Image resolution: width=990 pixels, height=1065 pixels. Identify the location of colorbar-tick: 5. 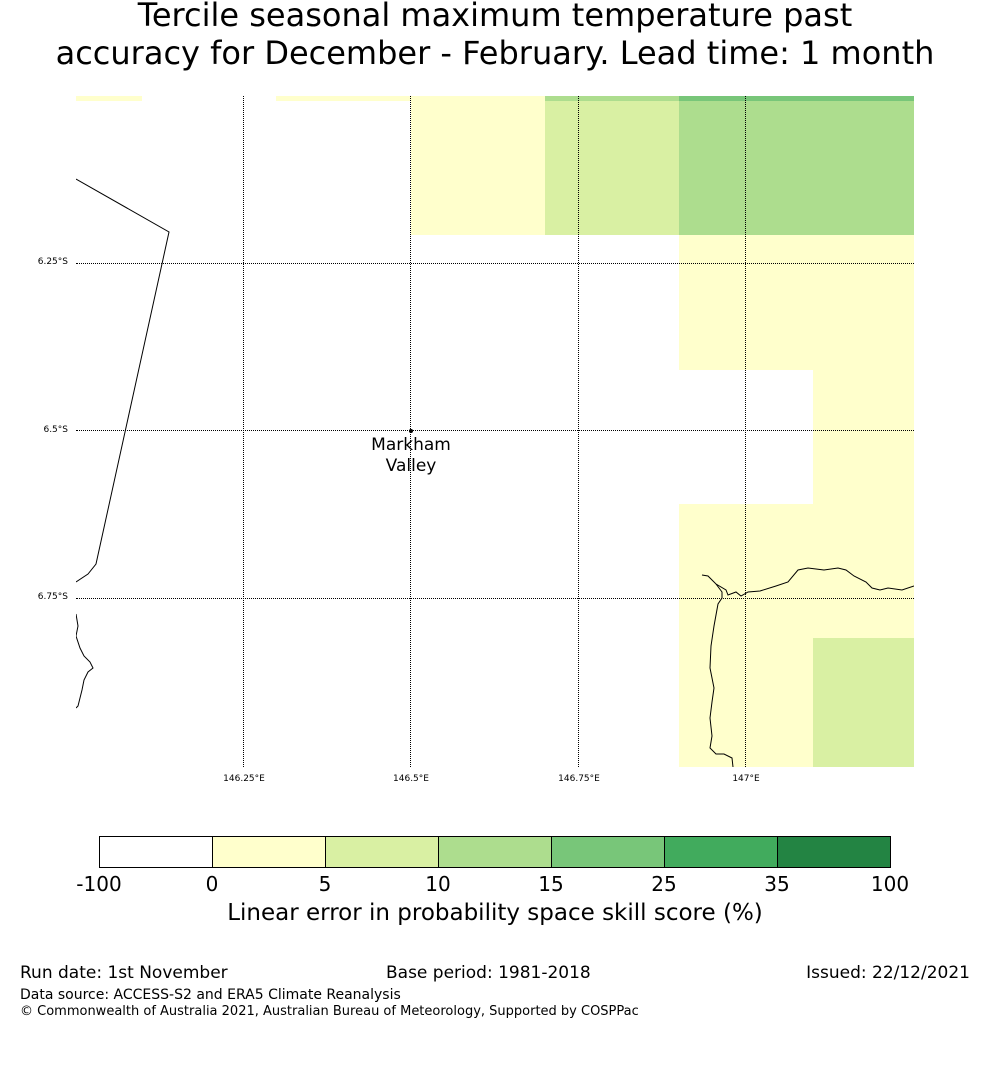
(325, 884).